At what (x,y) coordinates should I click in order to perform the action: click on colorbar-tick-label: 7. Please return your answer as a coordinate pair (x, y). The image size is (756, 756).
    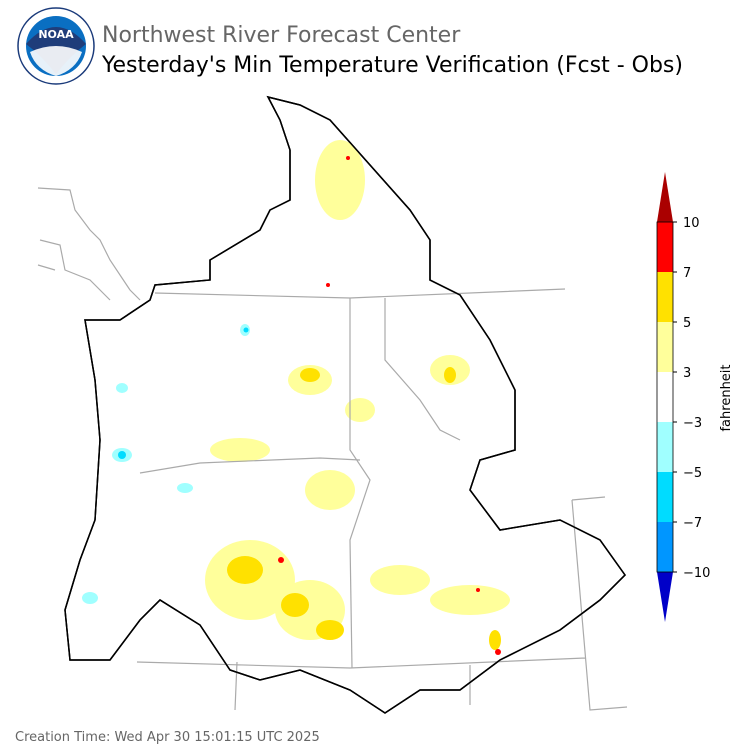
    Looking at the image, I should click on (687, 273).